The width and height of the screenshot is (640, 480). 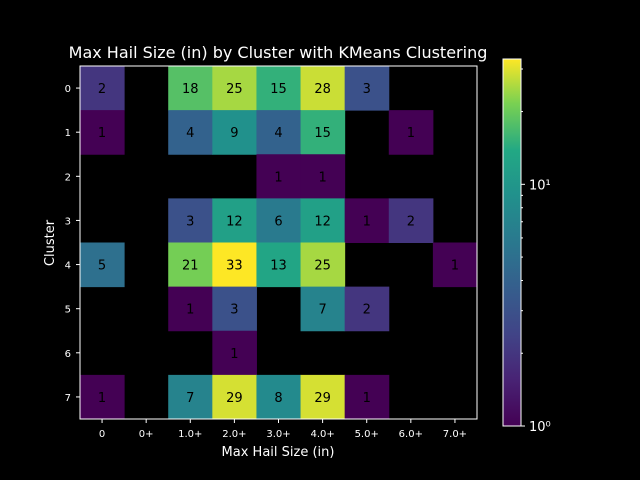 I want to click on x-axis-label: Max Hail Size (in), so click(x=278, y=452).